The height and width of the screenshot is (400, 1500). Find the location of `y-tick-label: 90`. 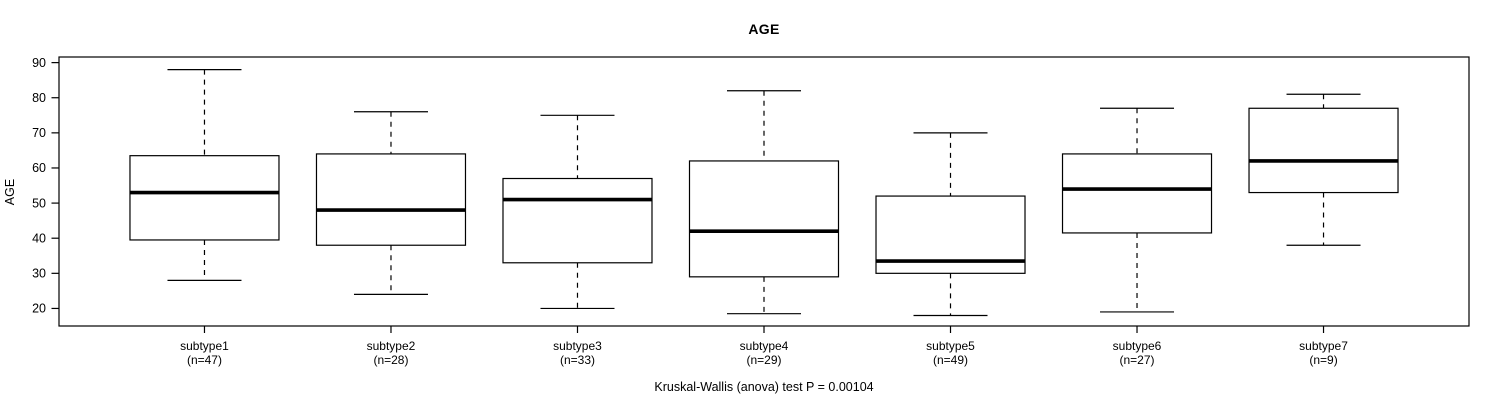

y-tick-label: 90 is located at coordinates (39, 63).